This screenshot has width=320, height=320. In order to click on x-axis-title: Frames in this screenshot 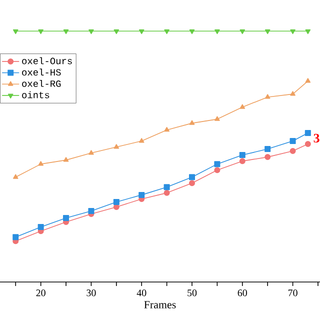, I will do `click(160, 304)`.